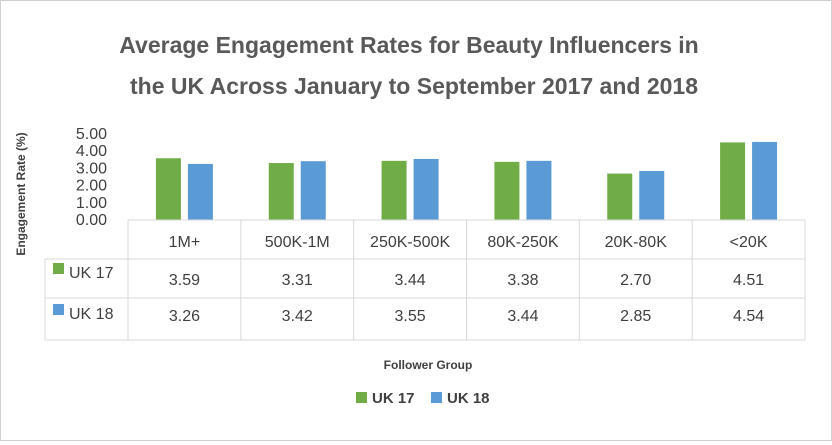  I want to click on table-value-uk18: 3.44, so click(522, 316).